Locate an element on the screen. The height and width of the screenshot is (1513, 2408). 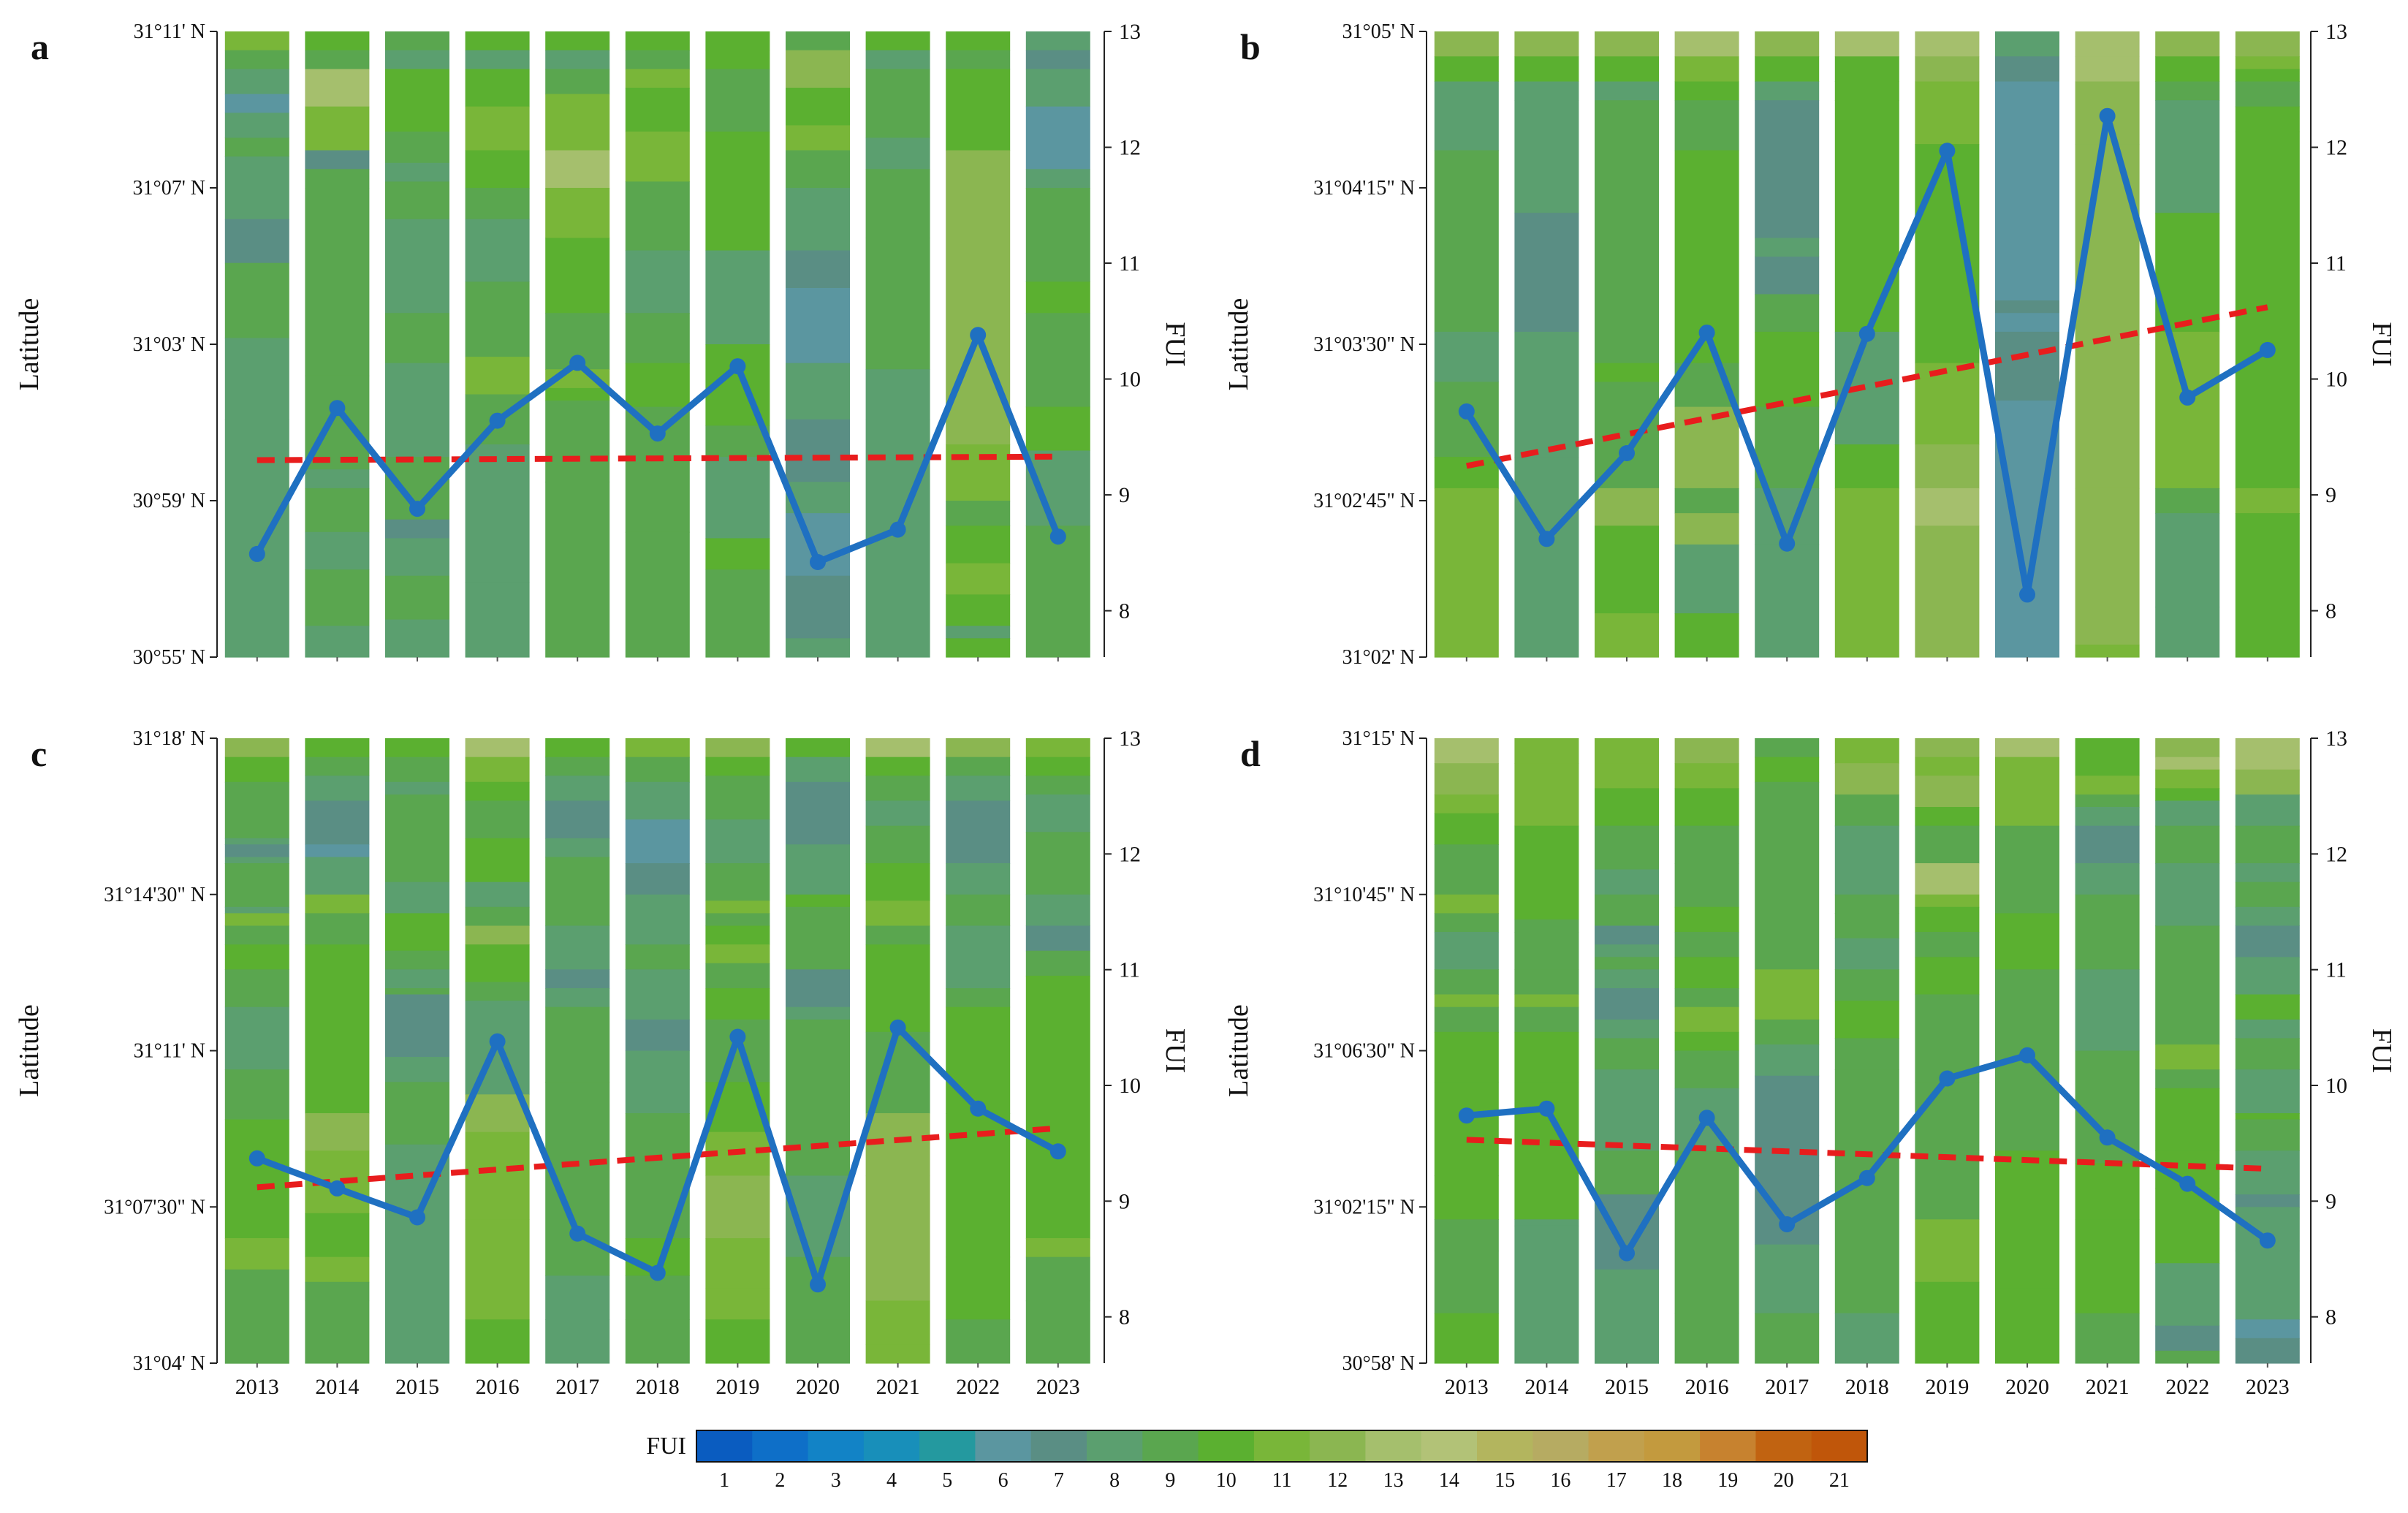
fui-point-2022 is located at coordinates (978, 335).